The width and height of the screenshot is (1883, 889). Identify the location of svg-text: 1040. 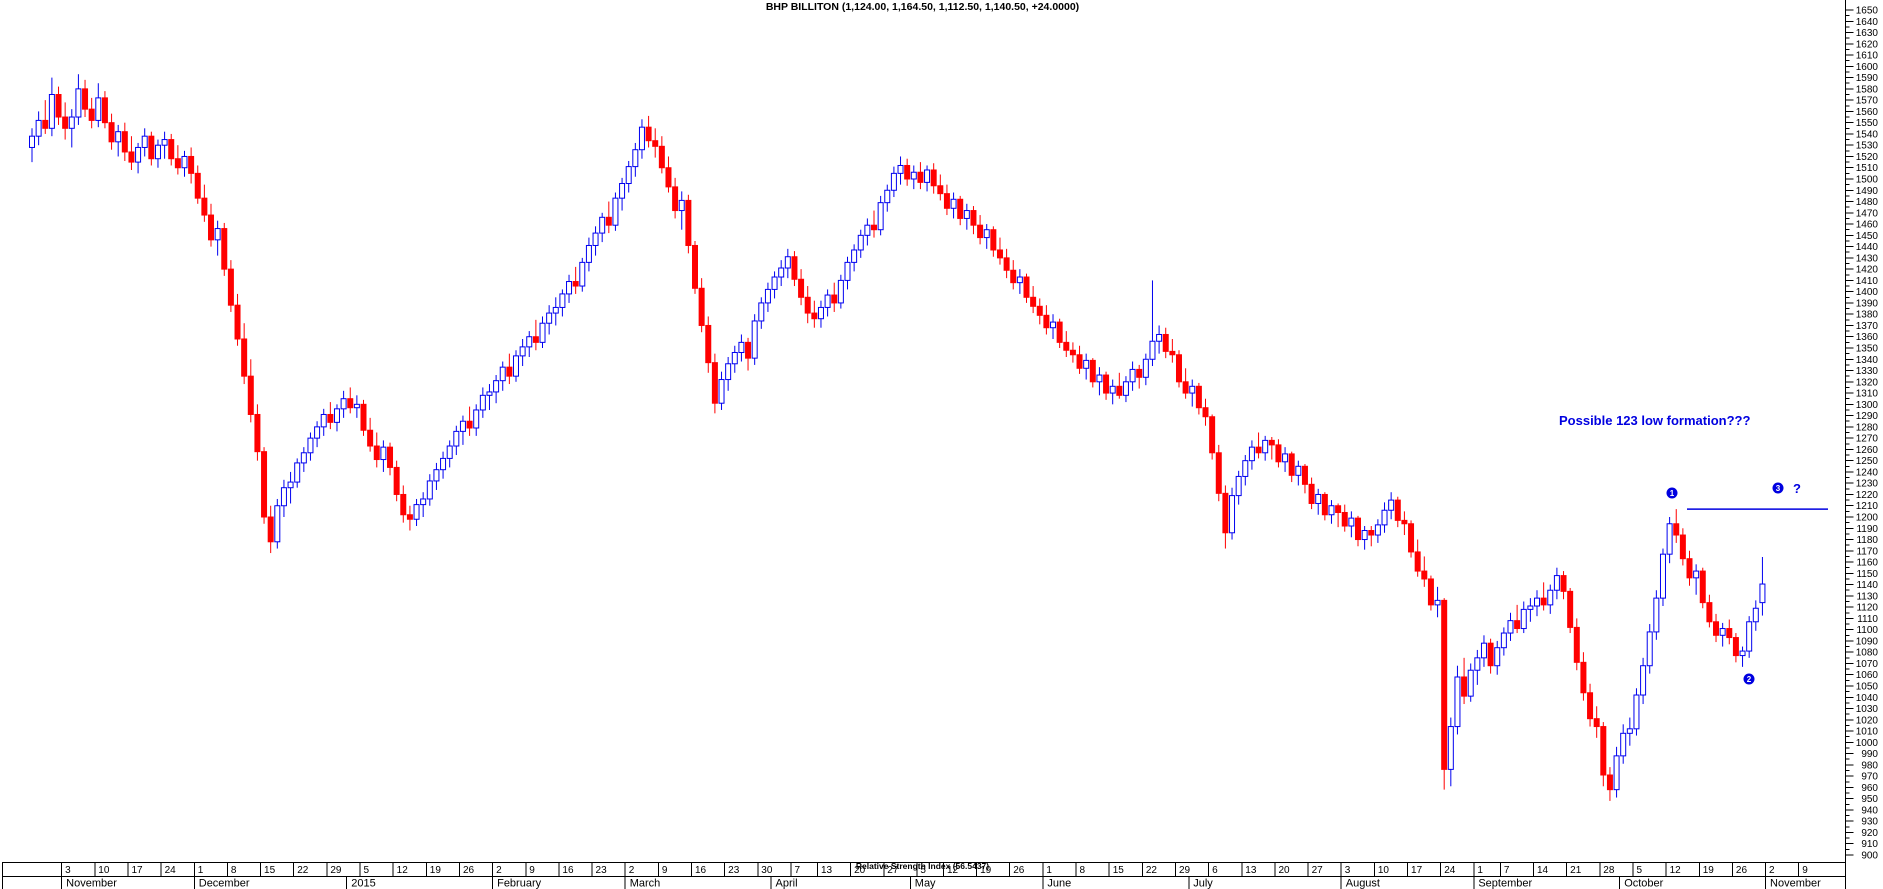
(1867, 698).